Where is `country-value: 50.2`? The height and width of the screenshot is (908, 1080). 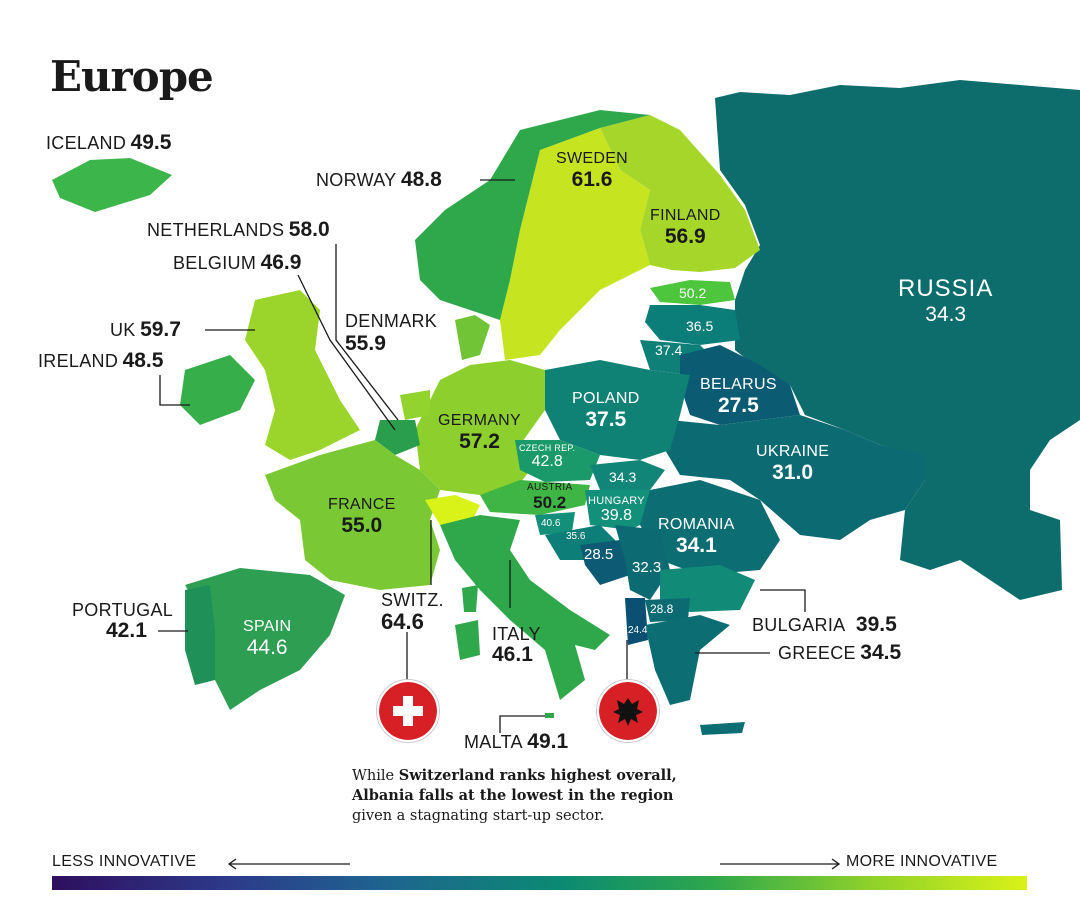
country-value: 50.2 is located at coordinates (550, 503).